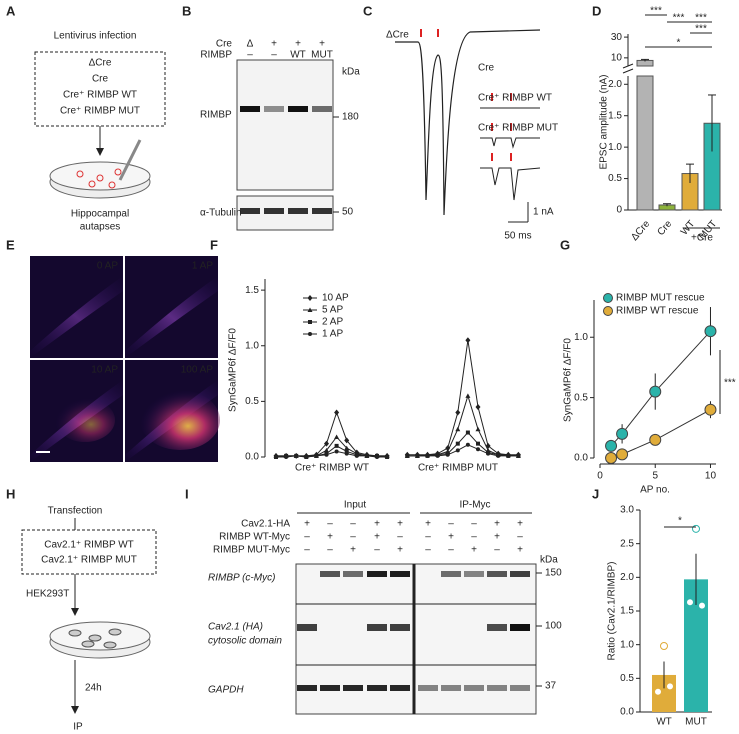  Describe the element at coordinates (252, 457) in the screenshot. I see `y-tick-label: 0.0` at that location.